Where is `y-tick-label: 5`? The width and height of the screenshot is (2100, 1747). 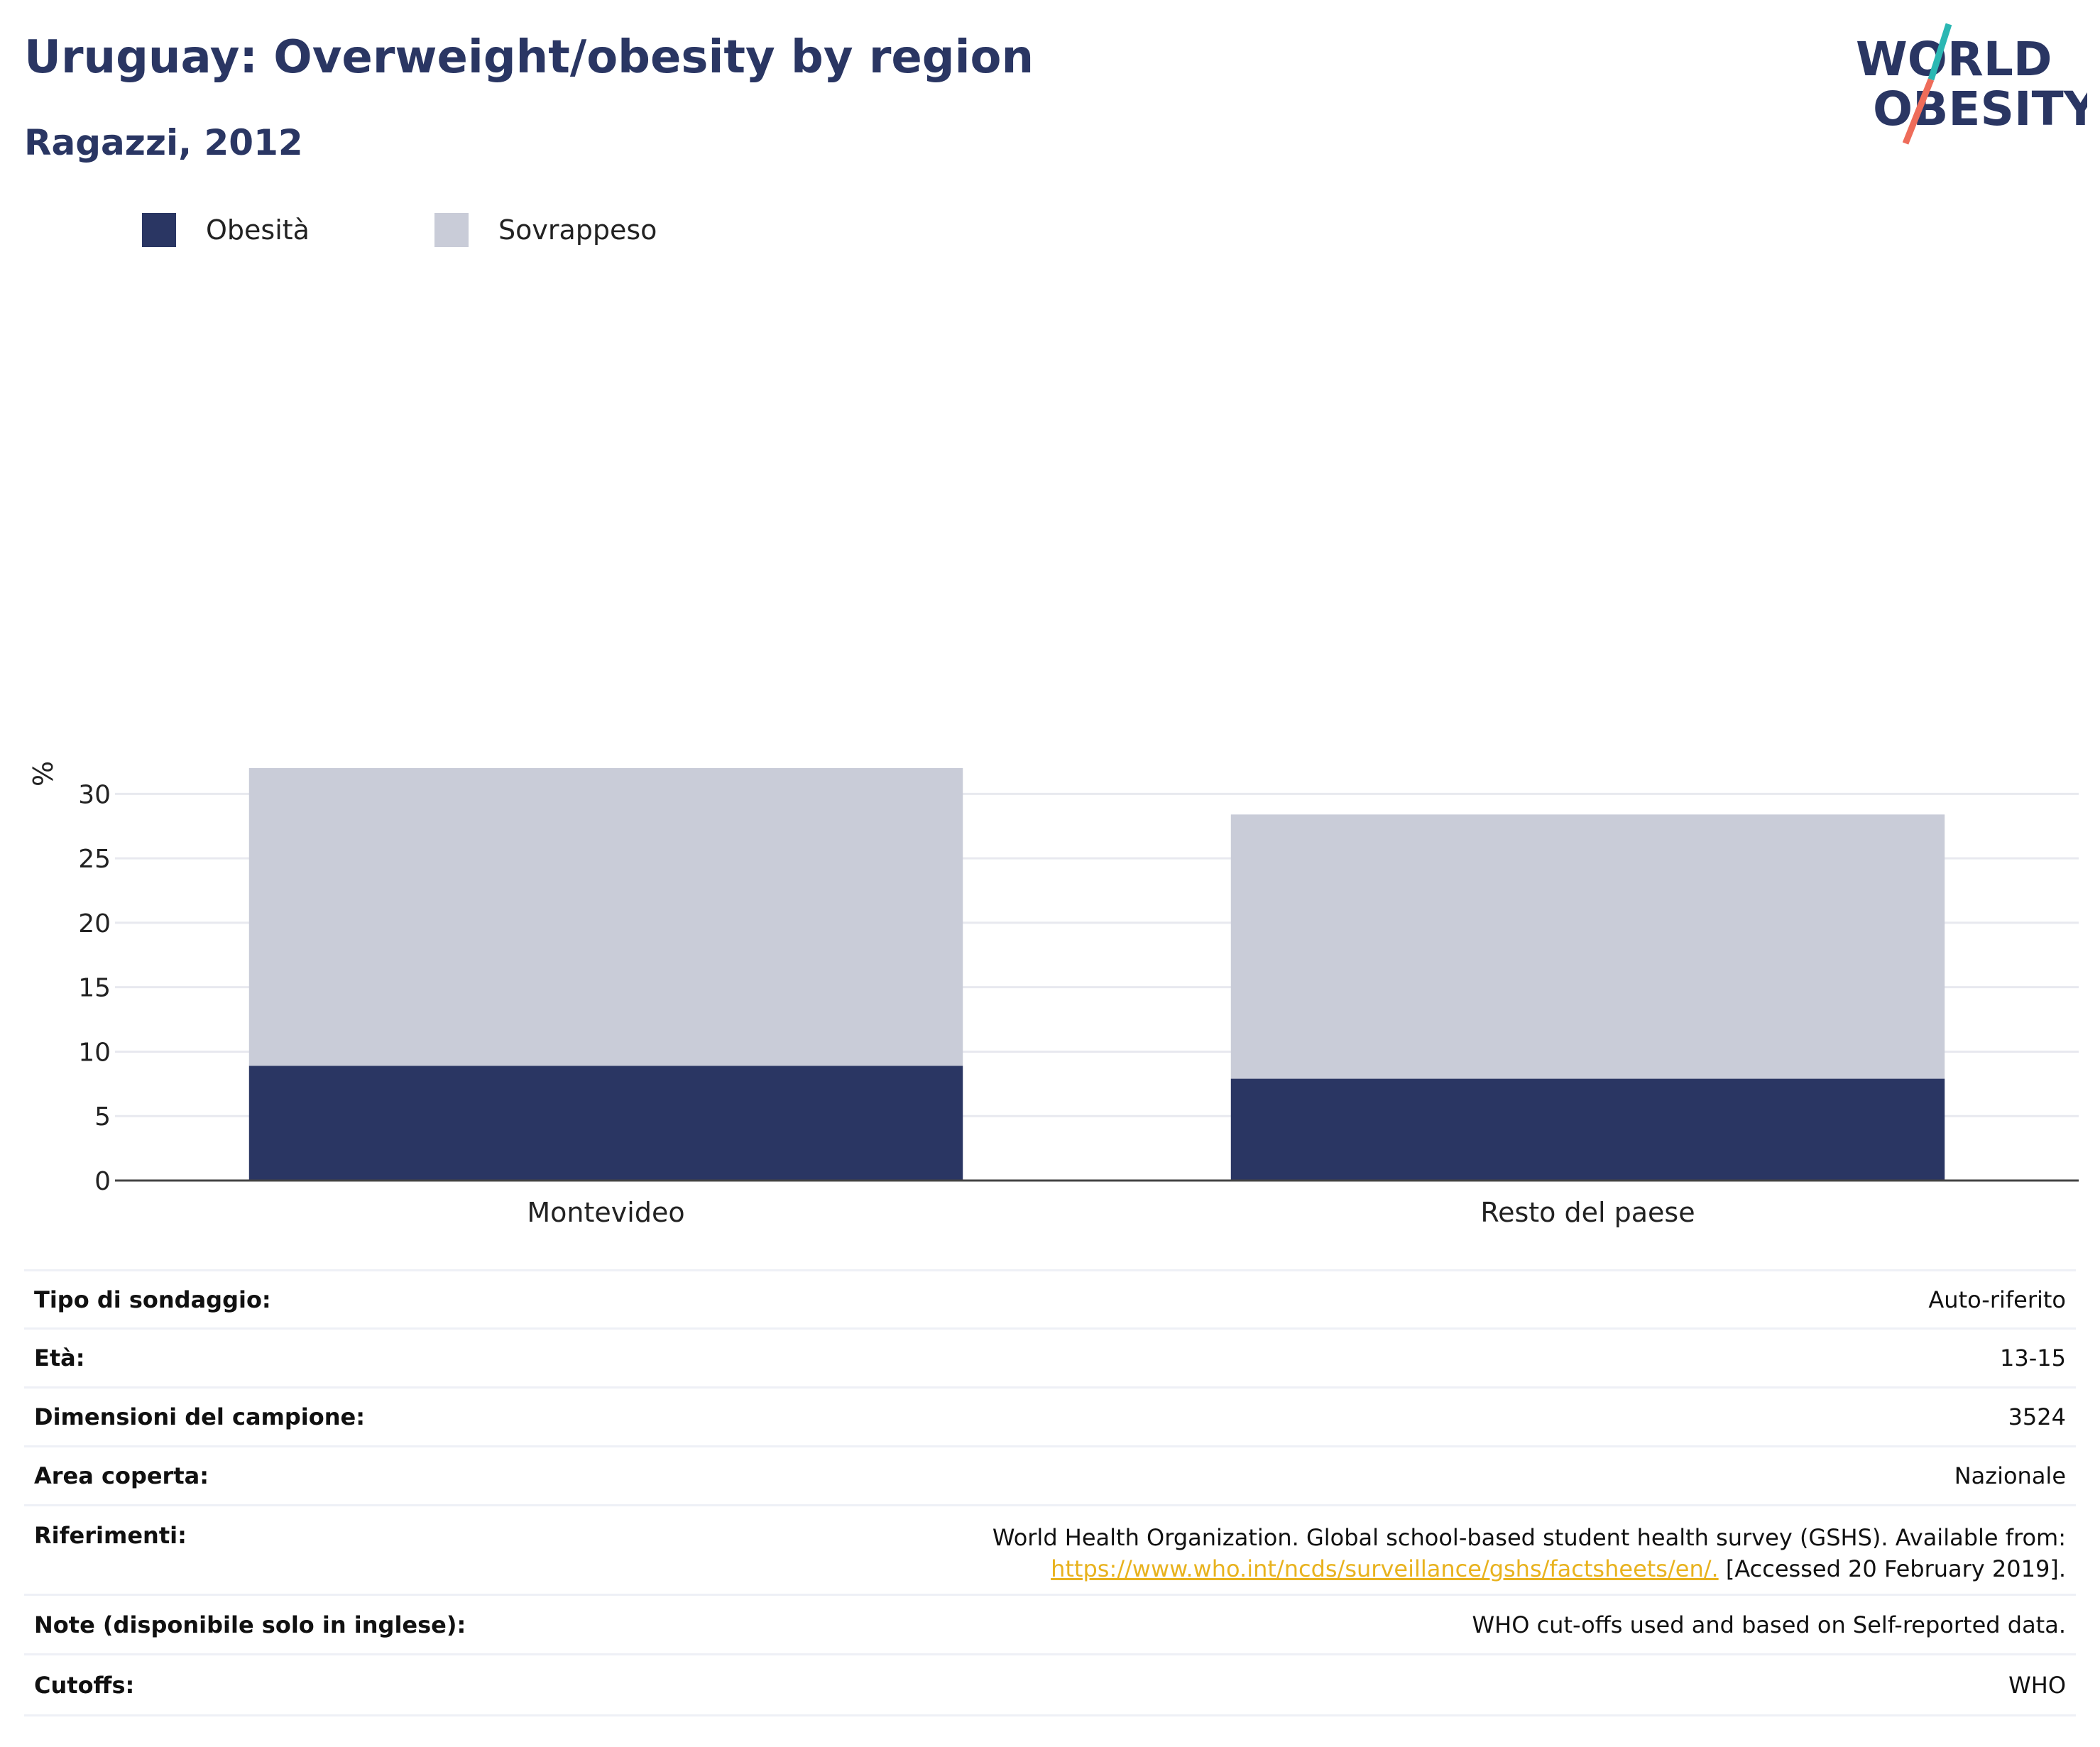 y-tick-label: 5 is located at coordinates (102, 1117).